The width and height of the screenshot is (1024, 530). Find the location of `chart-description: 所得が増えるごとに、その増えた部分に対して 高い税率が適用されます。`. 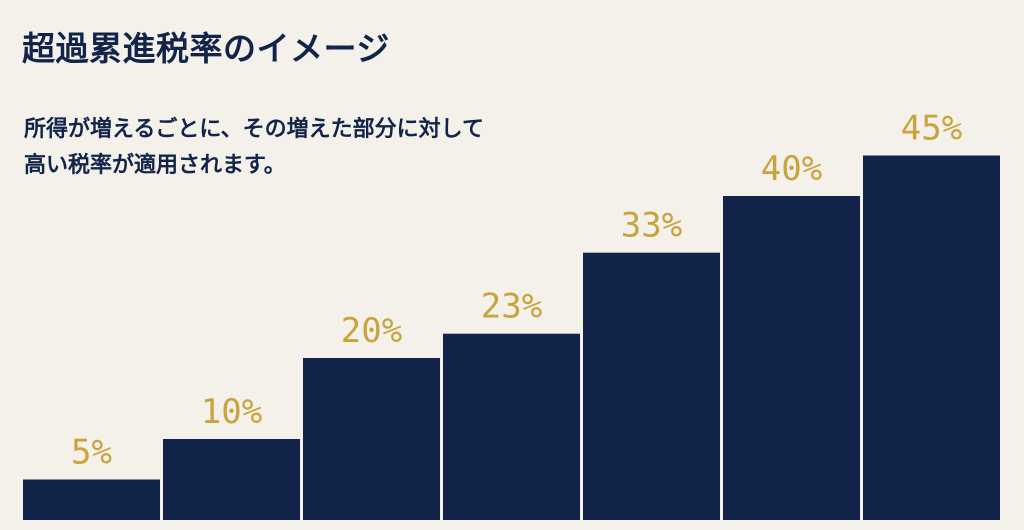

chart-description: 所得が増えるごとに、その増えた部分に対して 高い税率が適用されます。 is located at coordinates (254, 148).